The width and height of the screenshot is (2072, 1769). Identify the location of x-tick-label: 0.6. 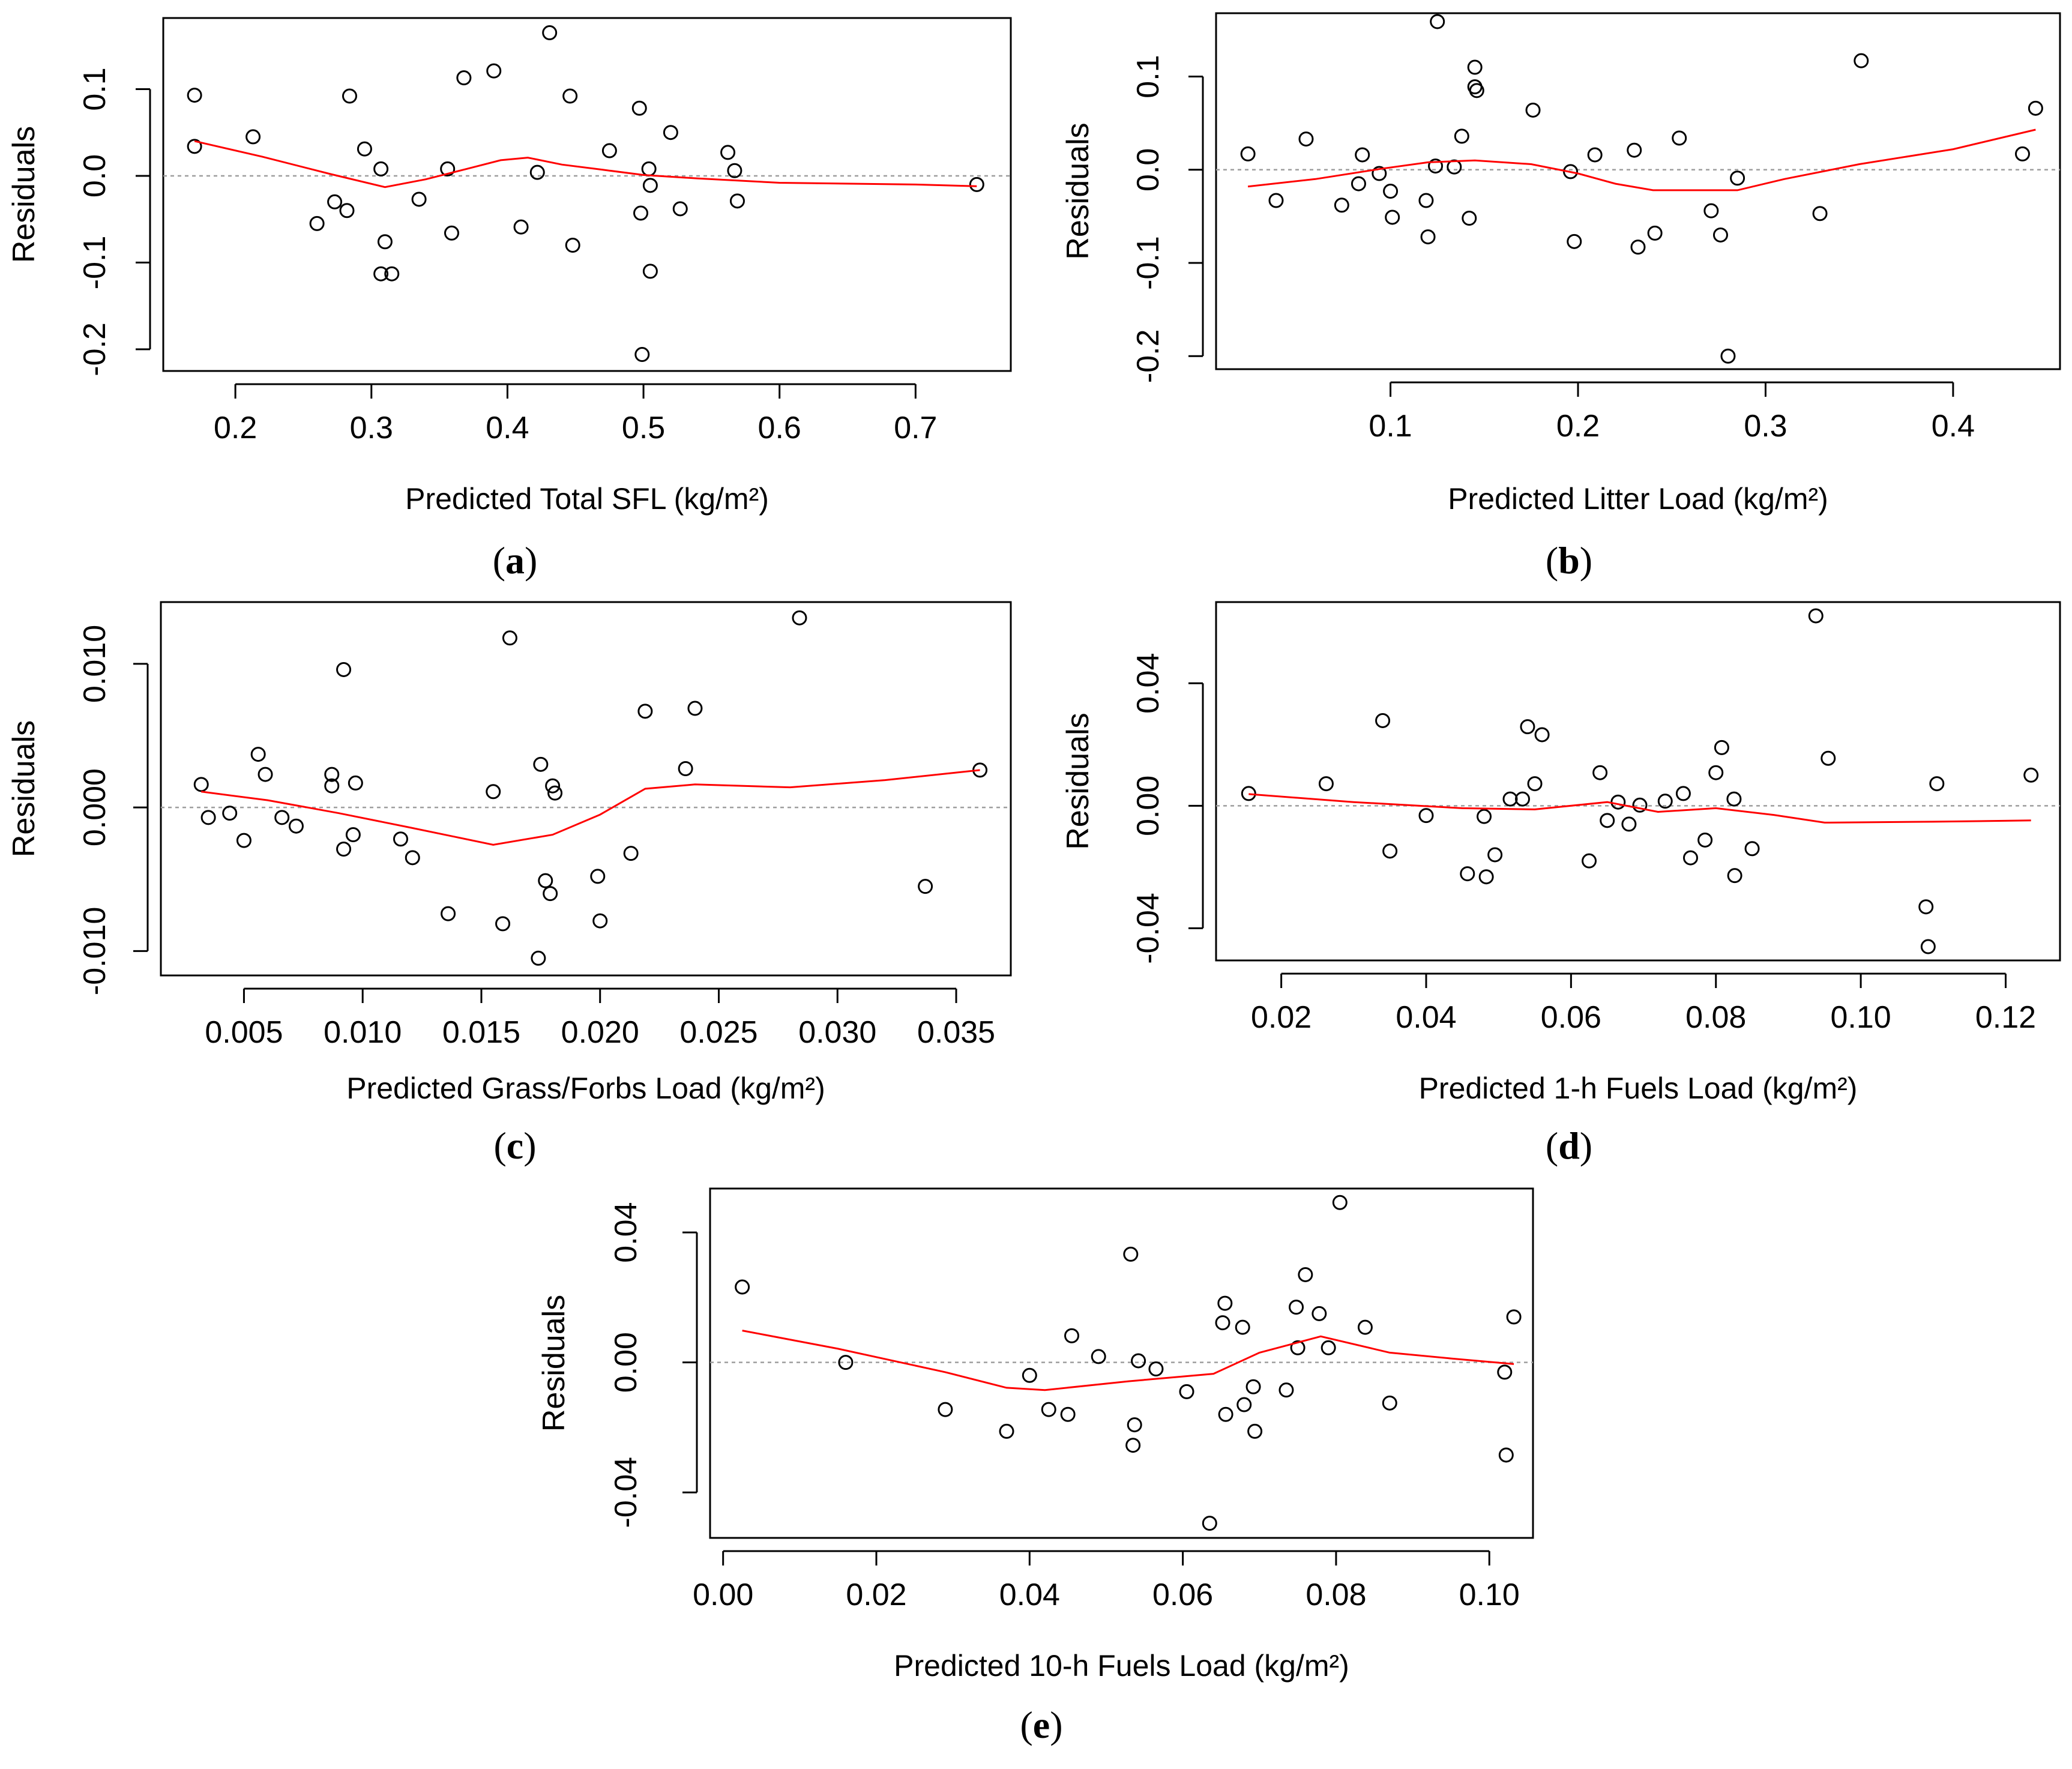
(779, 428).